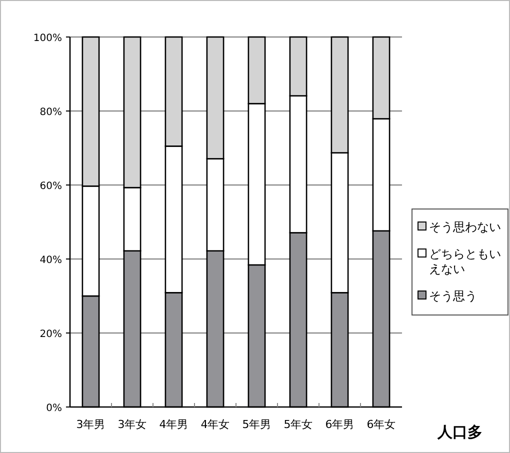  I want to click on x-tick-label: 4年男, so click(173, 424).